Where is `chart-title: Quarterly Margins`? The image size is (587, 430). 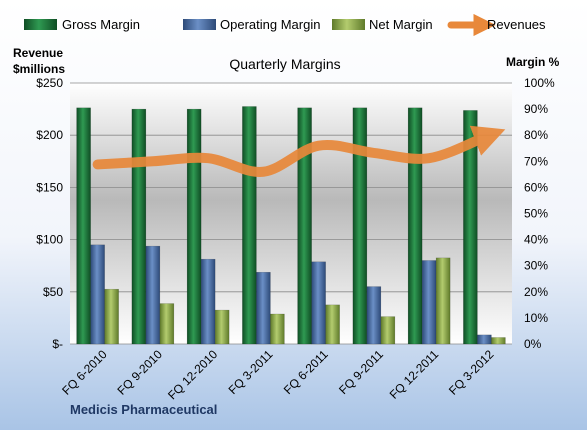 chart-title: Quarterly Margins is located at coordinates (284, 64).